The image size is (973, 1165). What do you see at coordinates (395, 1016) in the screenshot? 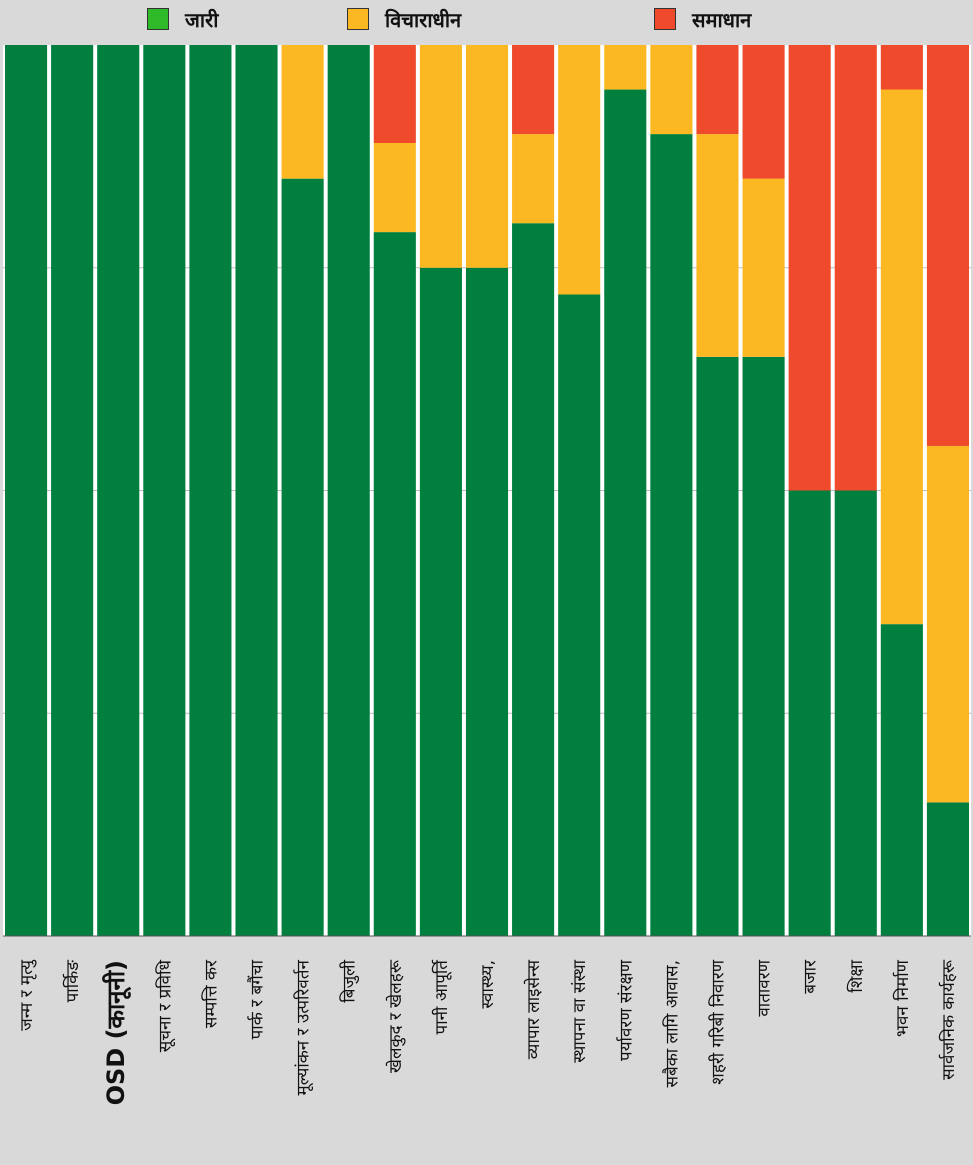
I see `x-tick-label: खेलकुद र खेलहरू` at bounding box center [395, 1016].